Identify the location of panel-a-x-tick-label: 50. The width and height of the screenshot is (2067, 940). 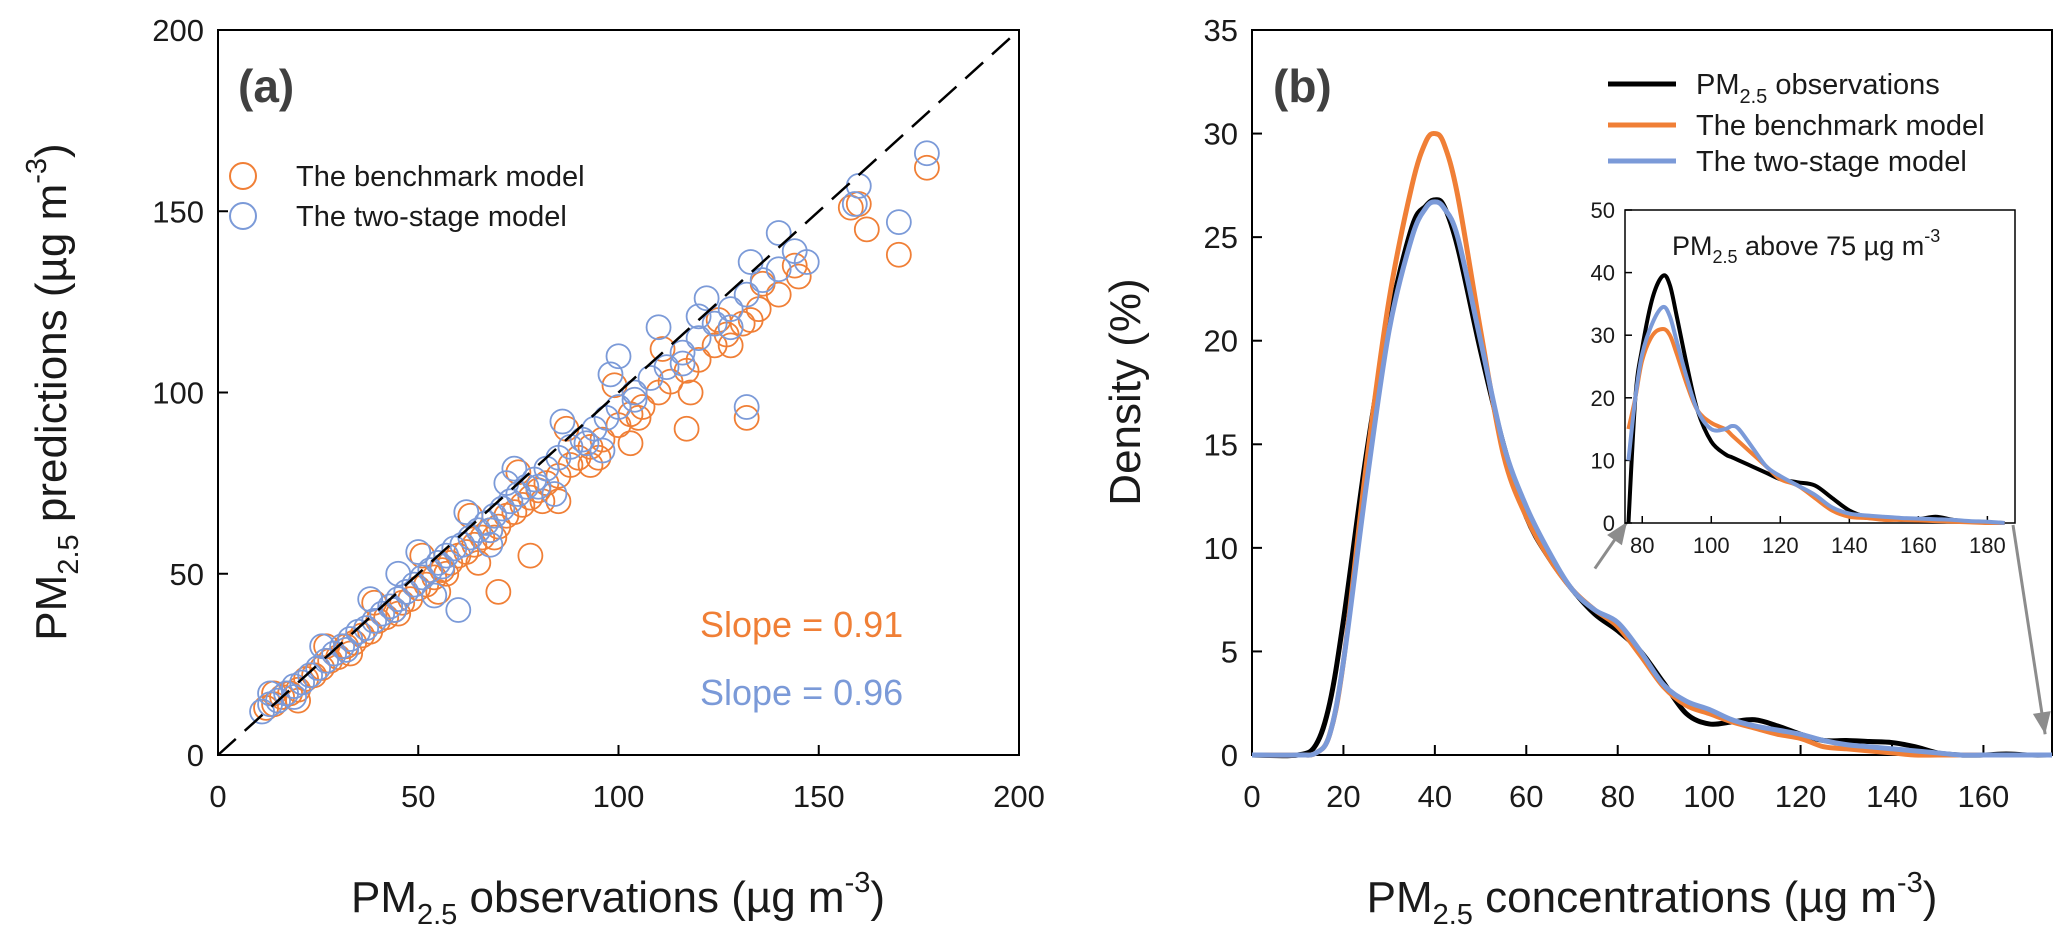
(418, 796).